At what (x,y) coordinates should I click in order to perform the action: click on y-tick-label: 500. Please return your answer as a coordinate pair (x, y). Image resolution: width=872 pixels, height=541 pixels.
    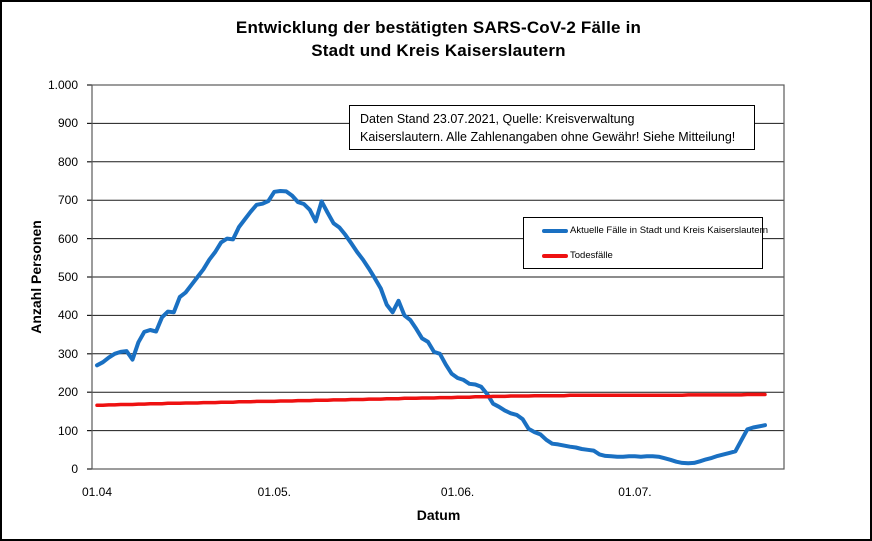
    Looking at the image, I should click on (67, 277).